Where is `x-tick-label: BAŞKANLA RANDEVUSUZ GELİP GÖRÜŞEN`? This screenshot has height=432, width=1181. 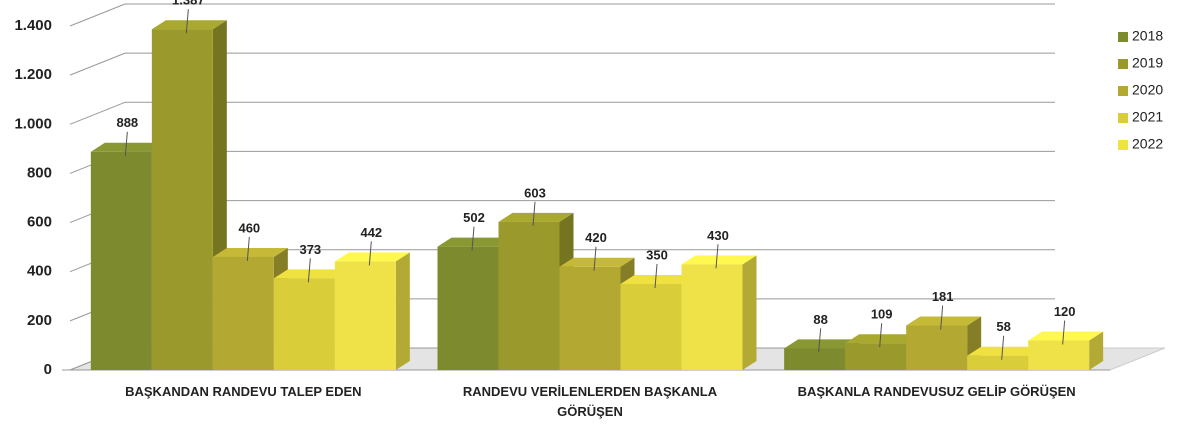
x-tick-label: BAŞKANLA RANDEVUSUZ GELİP GÖRÜŞEN is located at coordinates (936, 391).